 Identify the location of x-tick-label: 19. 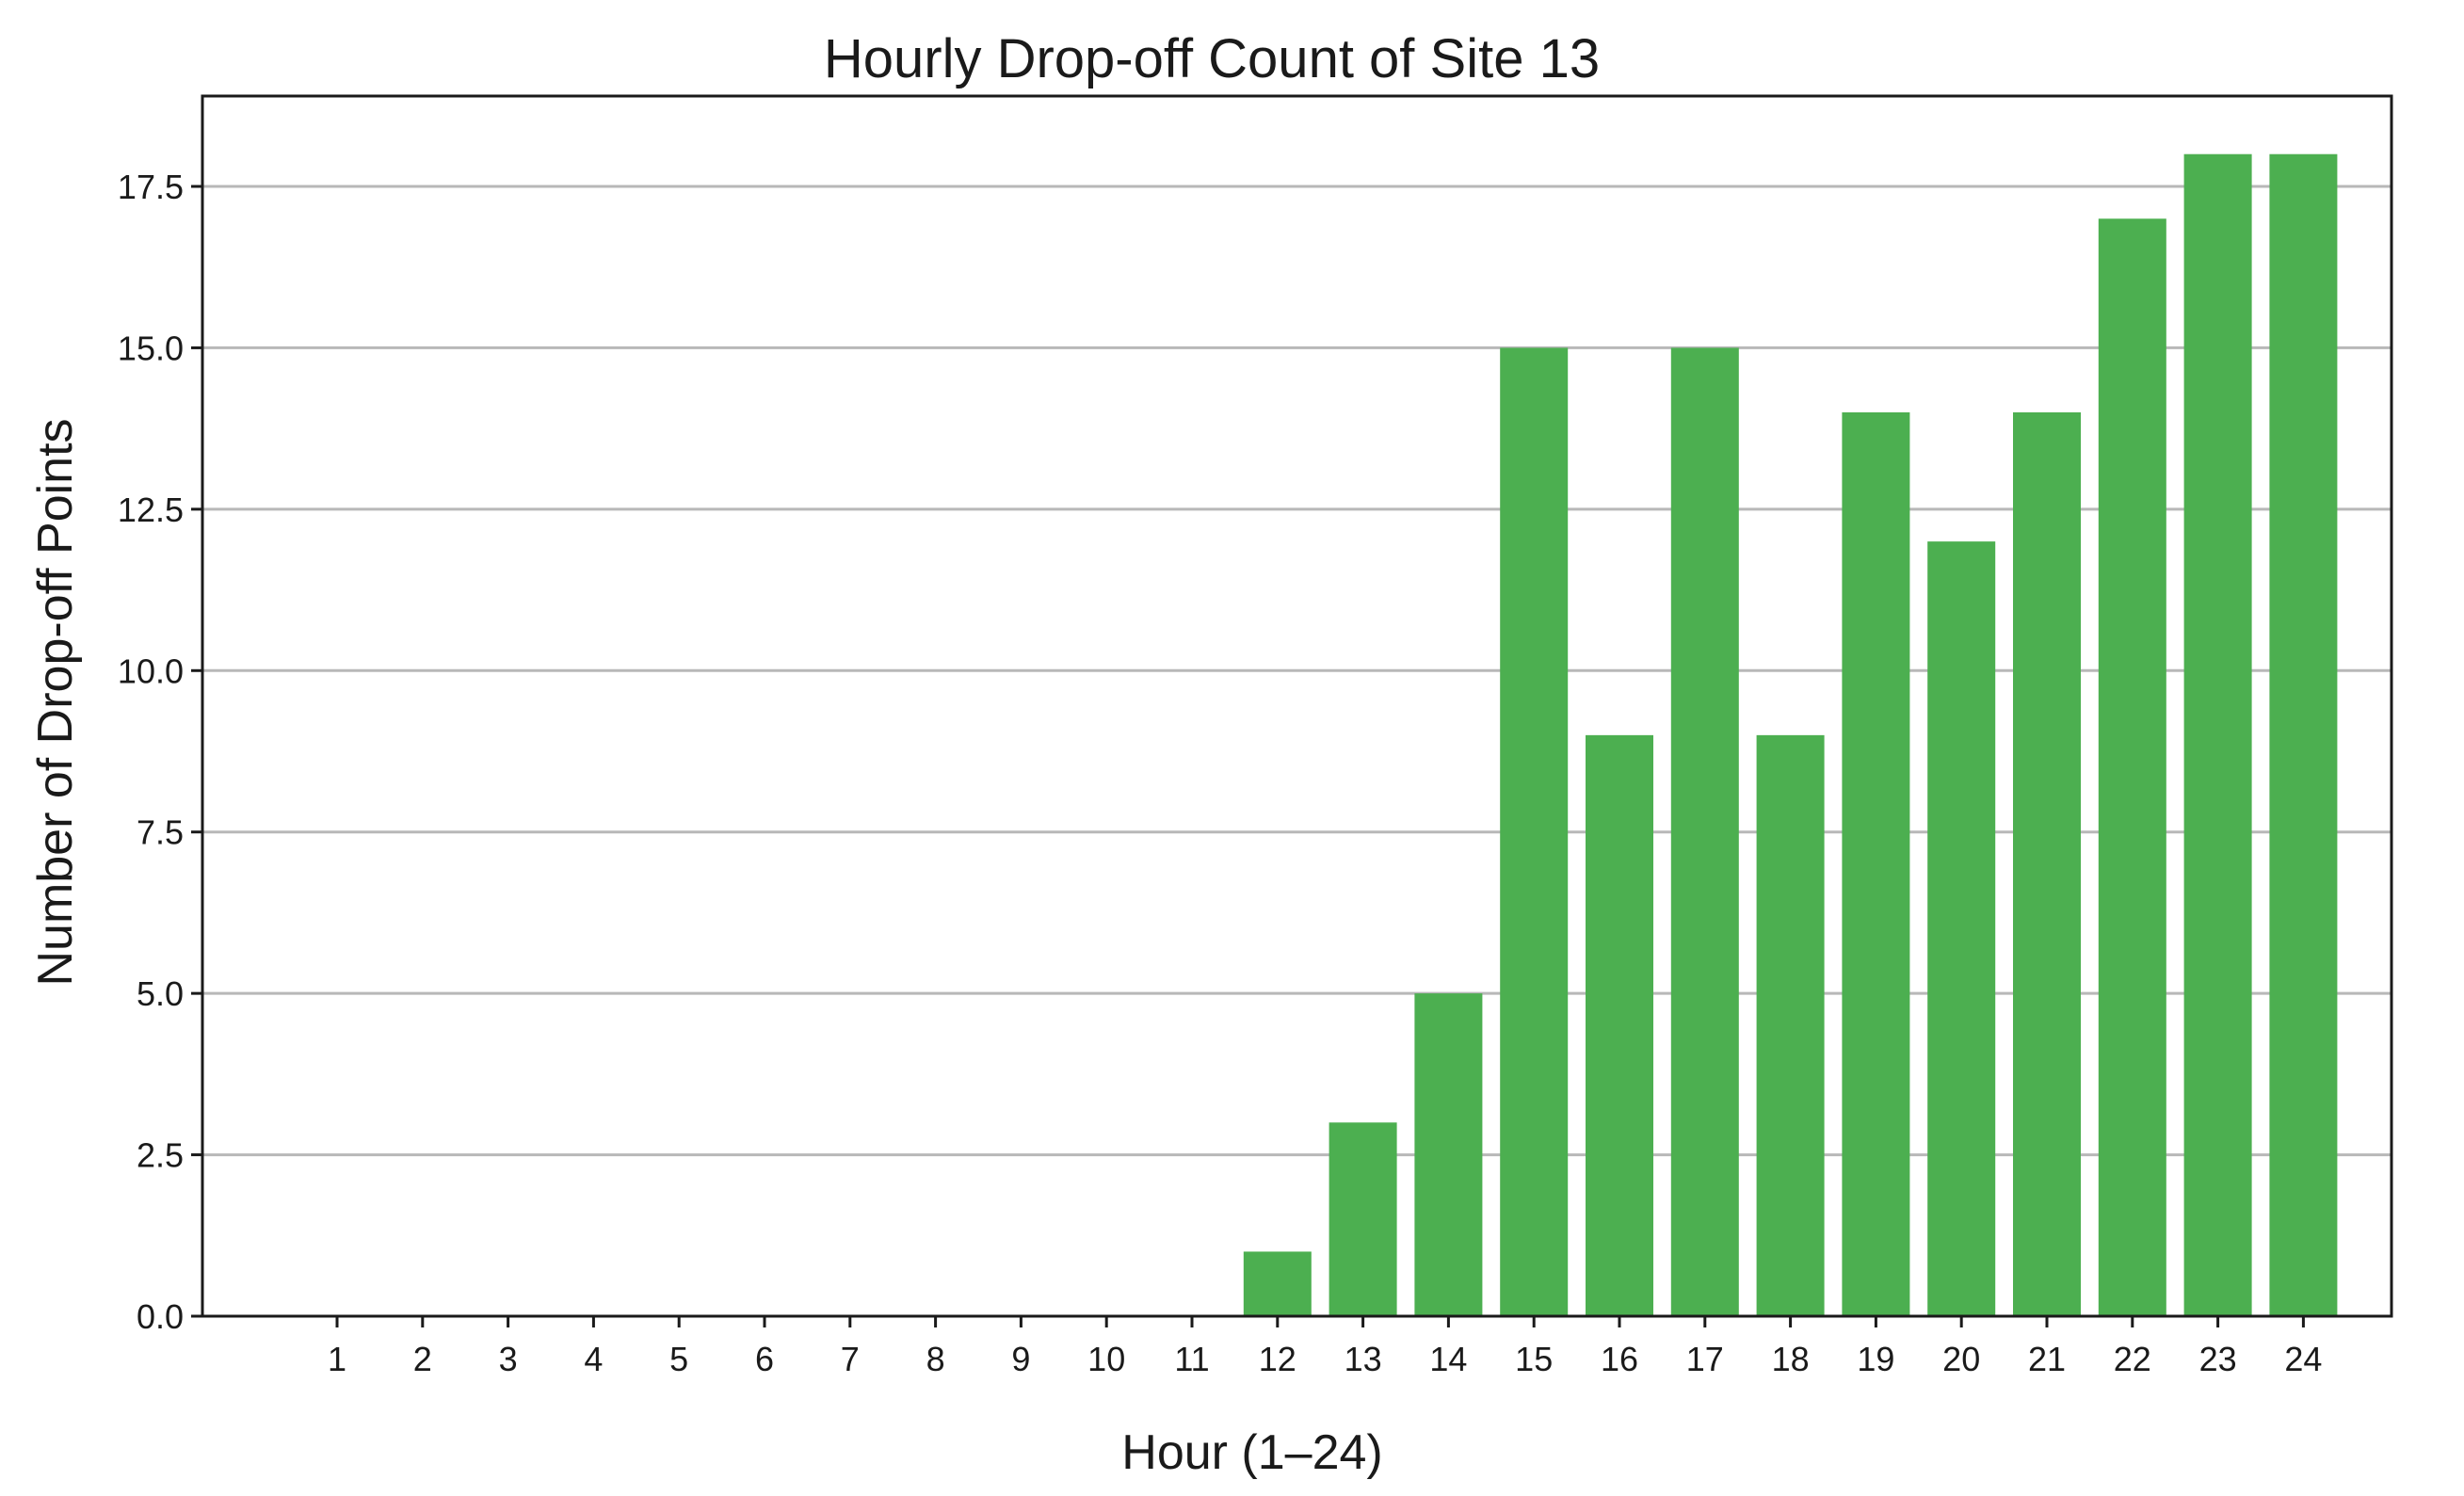
(1876, 1359).